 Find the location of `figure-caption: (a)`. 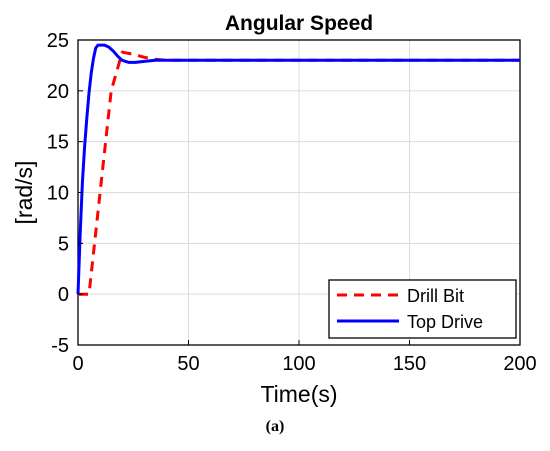

figure-caption: (a) is located at coordinates (275, 427).